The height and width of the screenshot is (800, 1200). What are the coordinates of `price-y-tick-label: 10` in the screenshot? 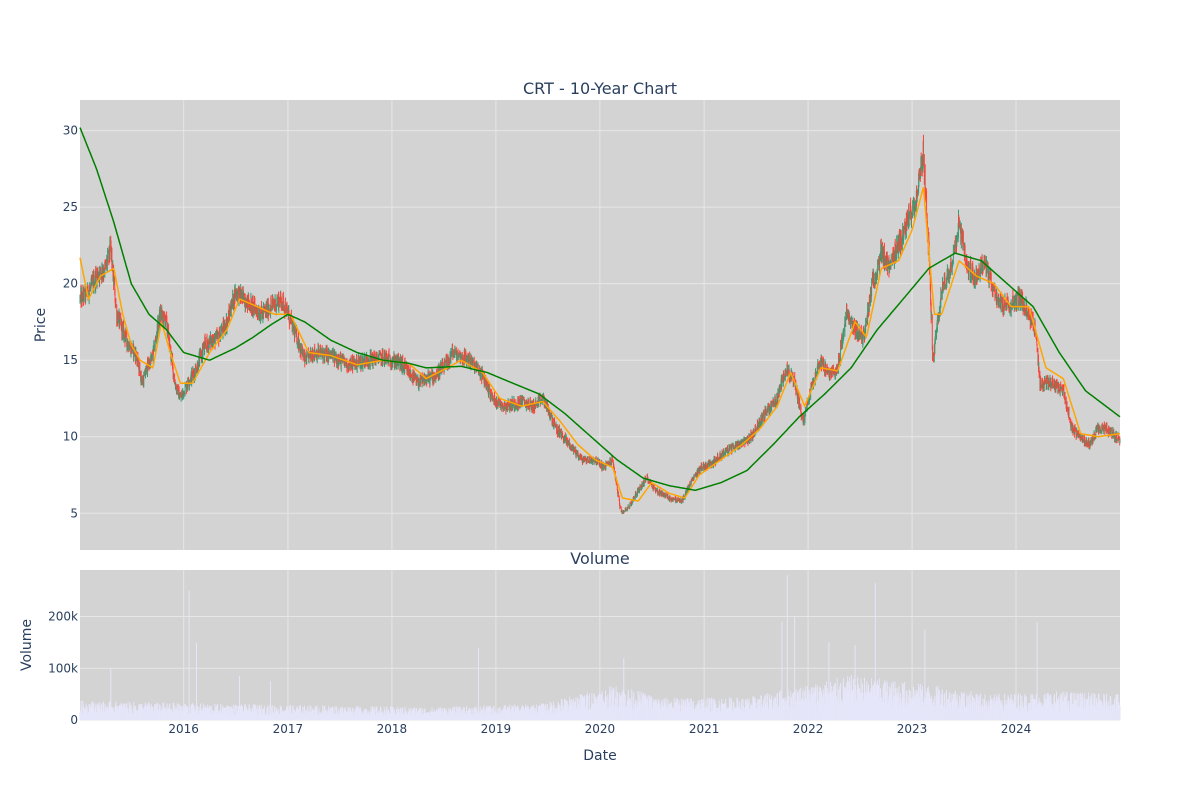 It's located at (70, 437).